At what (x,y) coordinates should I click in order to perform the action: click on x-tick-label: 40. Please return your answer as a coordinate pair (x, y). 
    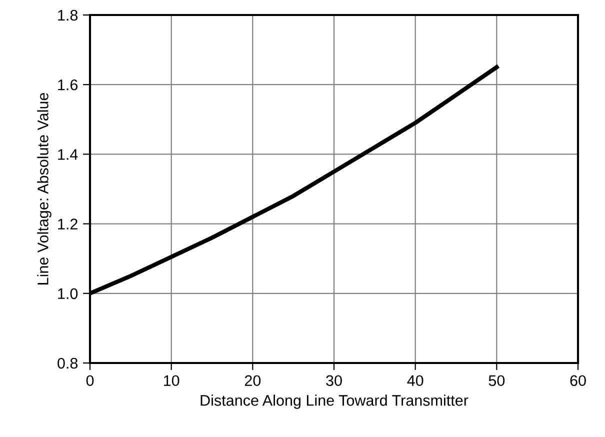
    Looking at the image, I should click on (415, 380).